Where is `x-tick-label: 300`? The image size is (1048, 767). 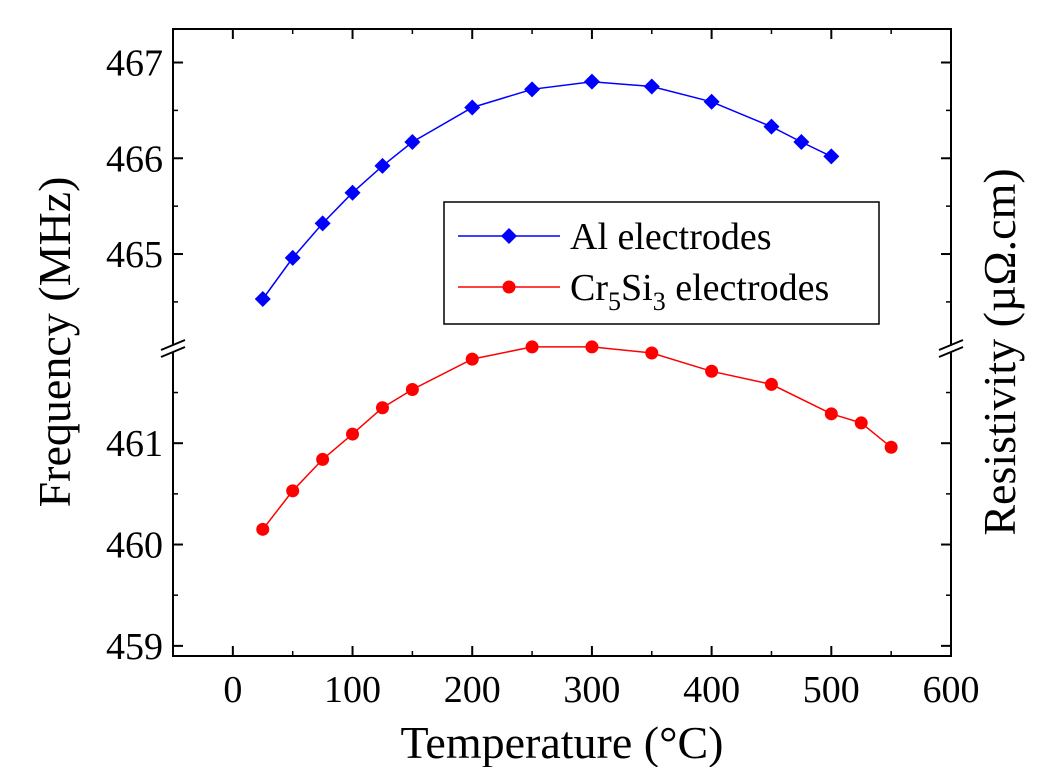
x-tick-label: 300 is located at coordinates (591, 690).